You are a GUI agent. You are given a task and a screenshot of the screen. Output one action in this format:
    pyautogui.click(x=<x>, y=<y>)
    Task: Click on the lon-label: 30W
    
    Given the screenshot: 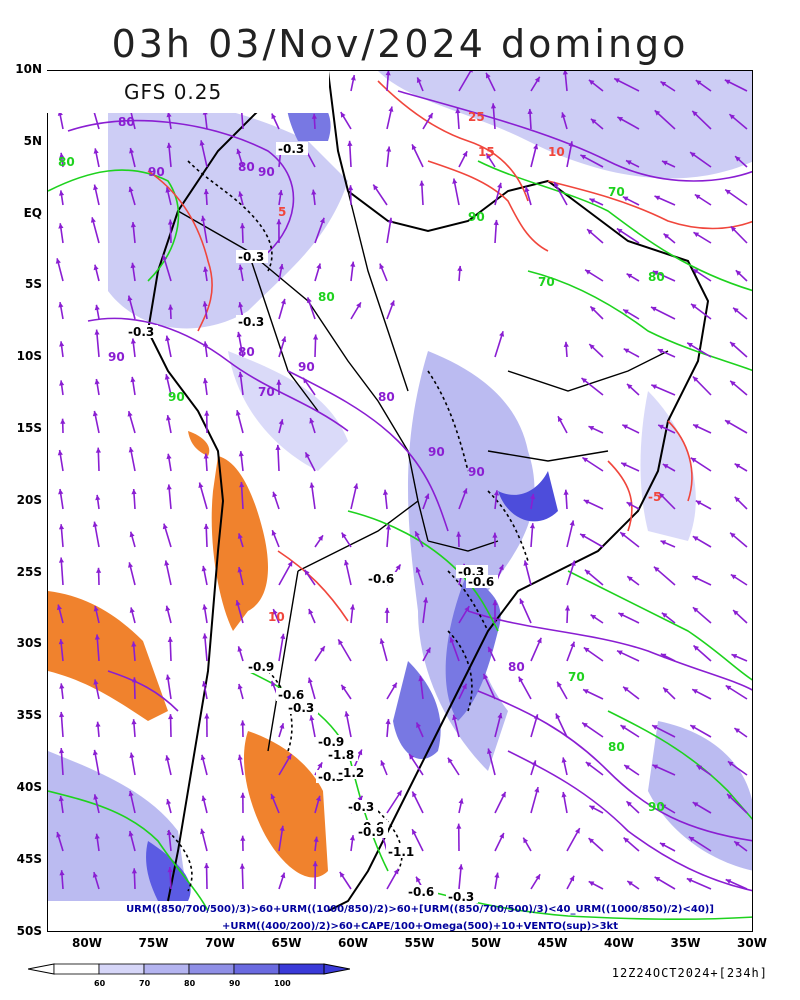 What is the action you would take?
    pyautogui.click(x=752, y=943)
    